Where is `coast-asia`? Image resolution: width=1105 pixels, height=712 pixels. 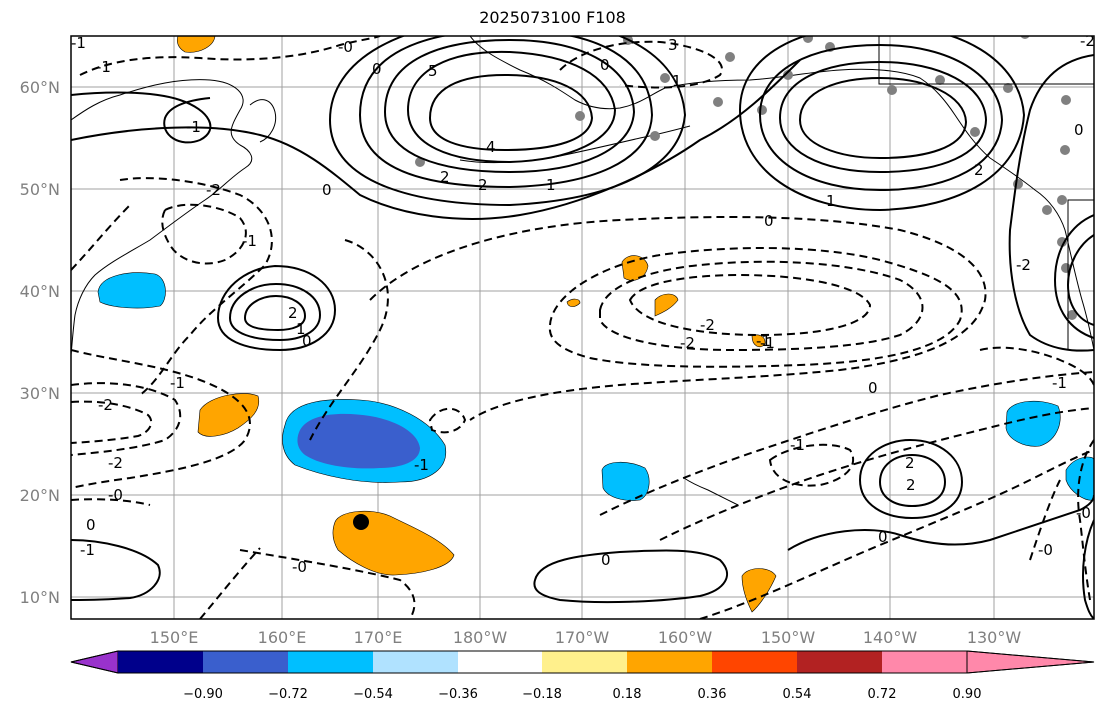
coast-asia is located at coordinates (162, 217).